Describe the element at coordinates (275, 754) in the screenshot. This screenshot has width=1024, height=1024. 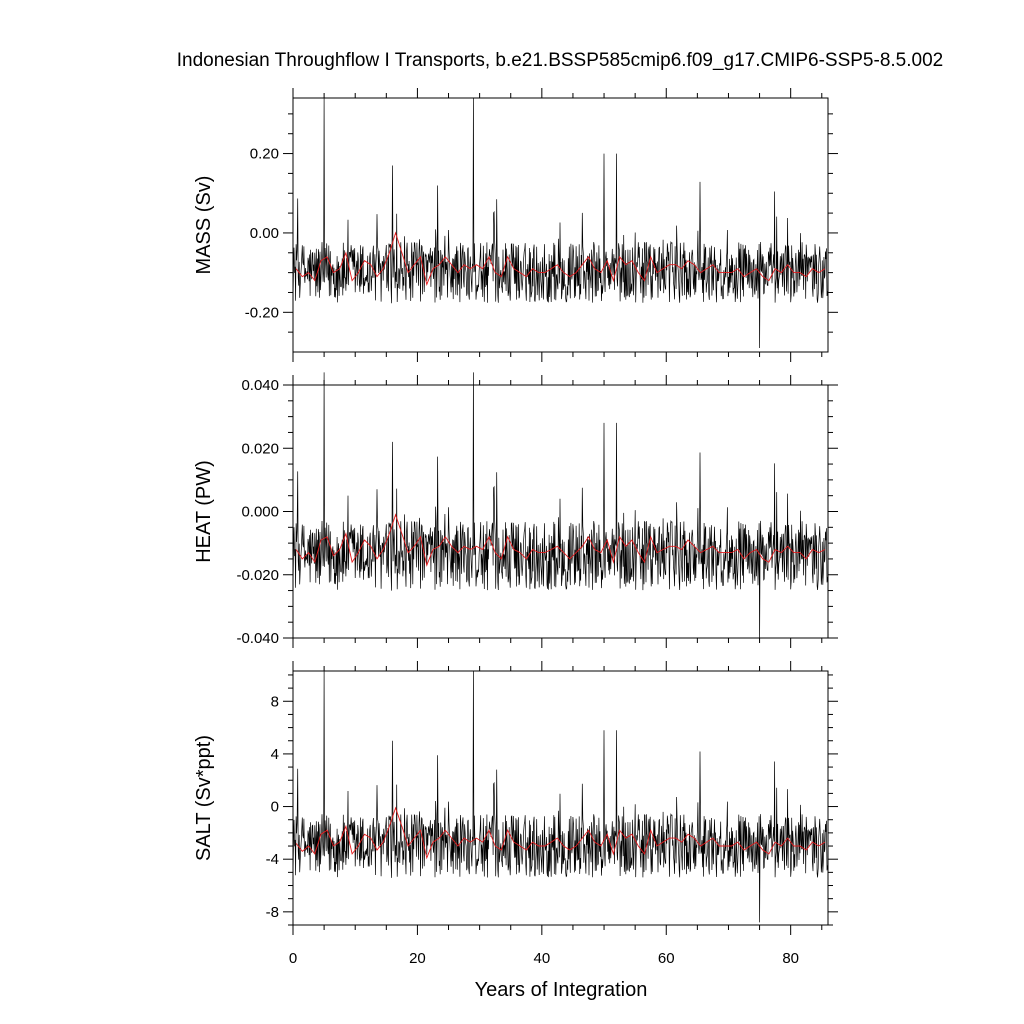
I see `y-tick-label: 4` at that location.